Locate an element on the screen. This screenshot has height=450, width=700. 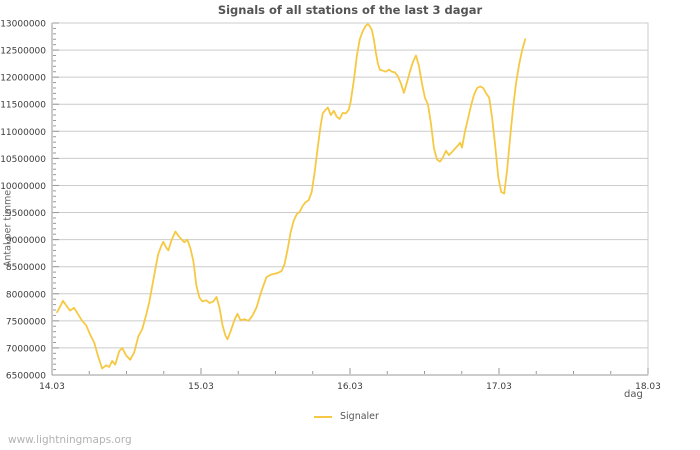
y-tick-label: 7000000 is located at coordinates (26, 349).